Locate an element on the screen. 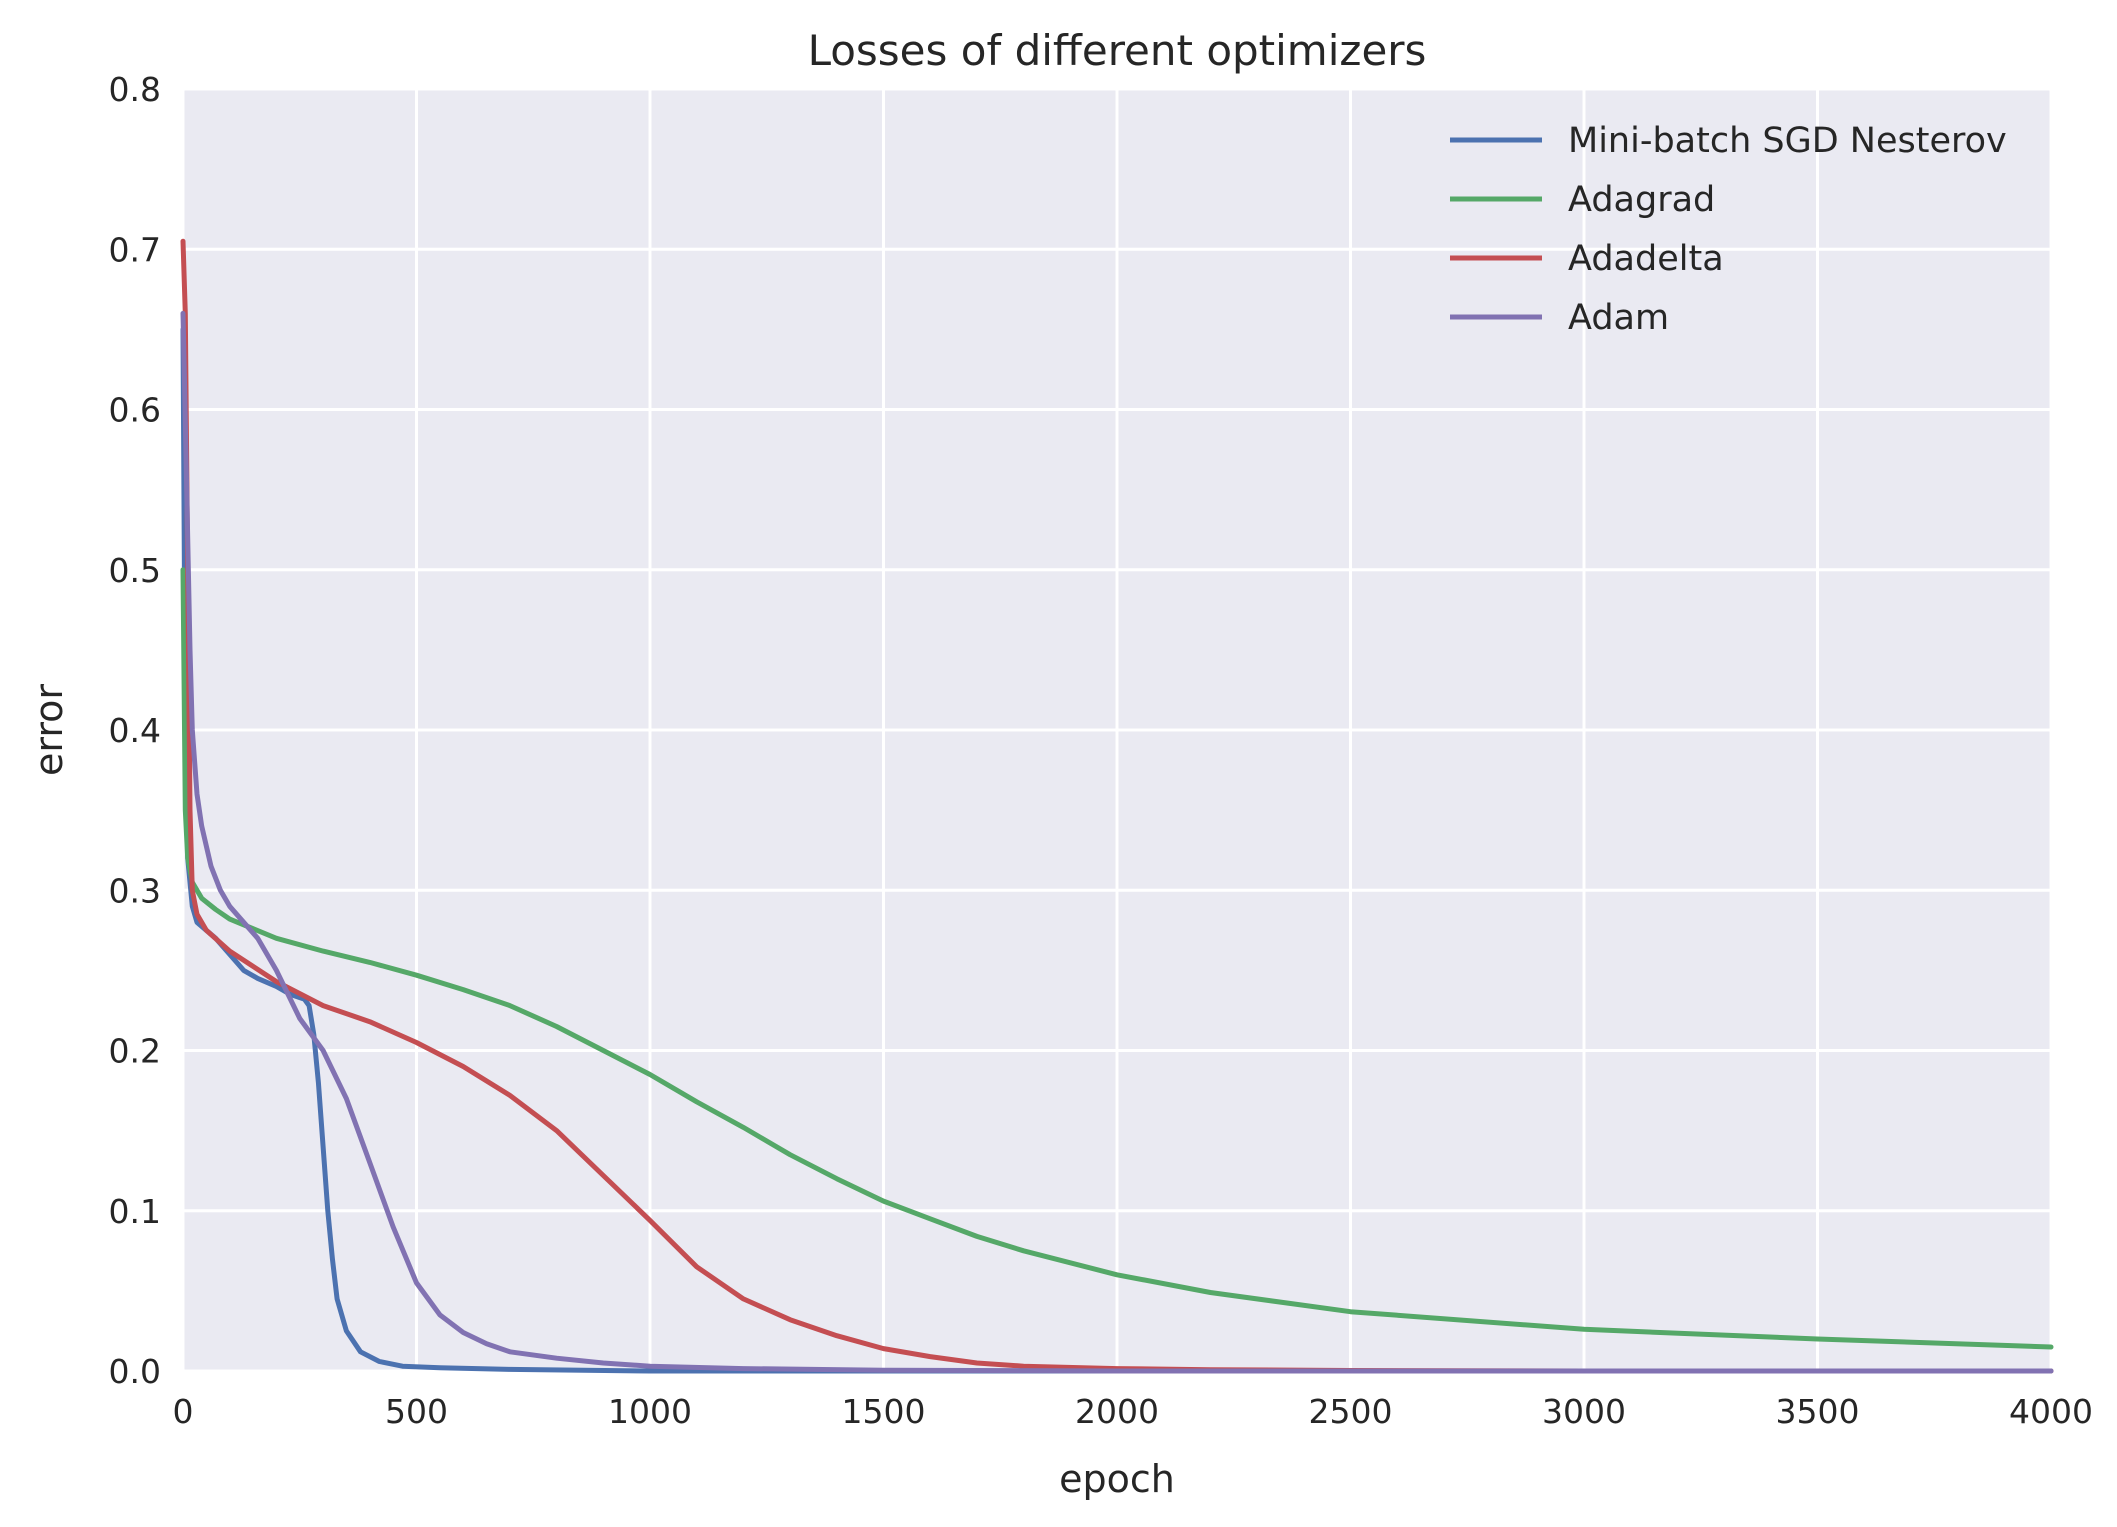  legend-label: Mini-batch SGD Nesterov is located at coordinates (1787, 141).